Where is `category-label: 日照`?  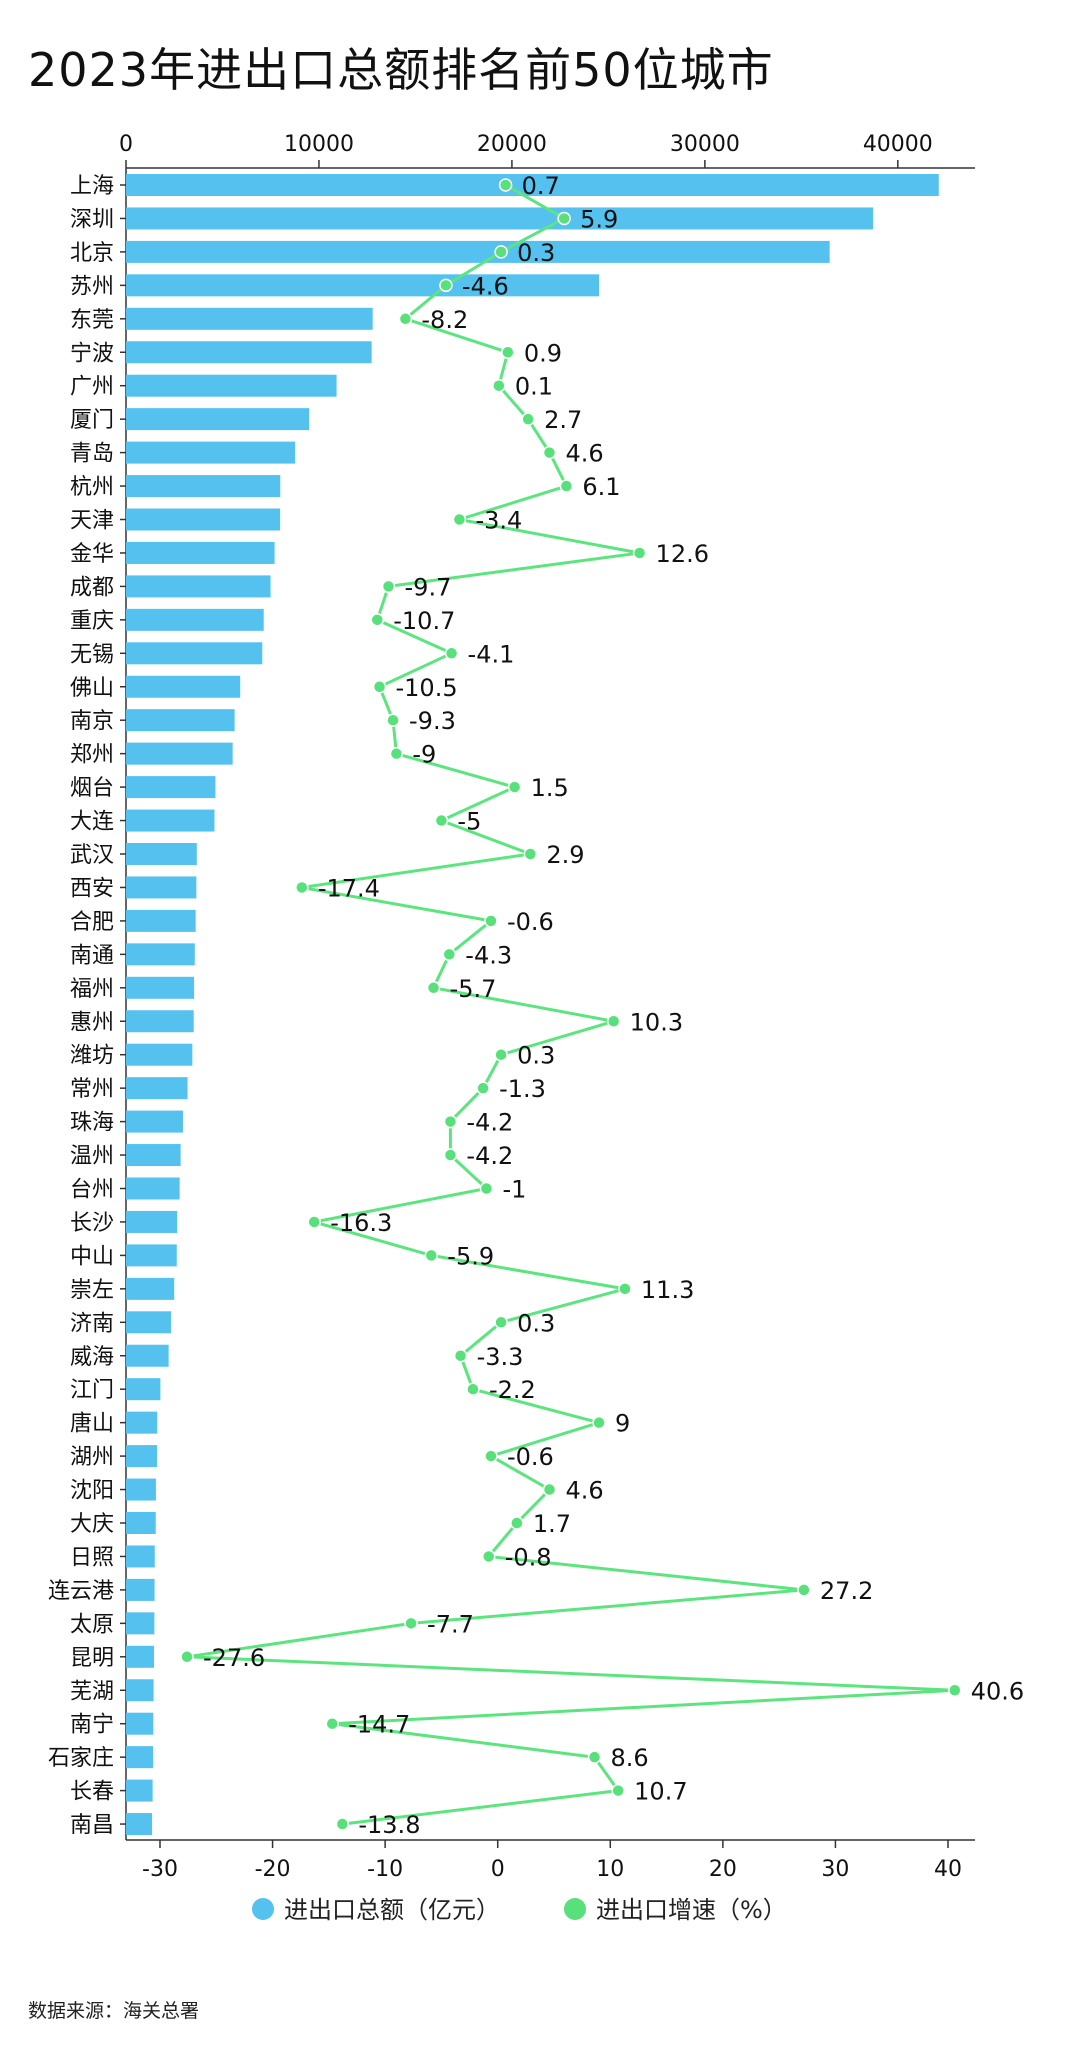 category-label: 日照 is located at coordinates (92, 1557).